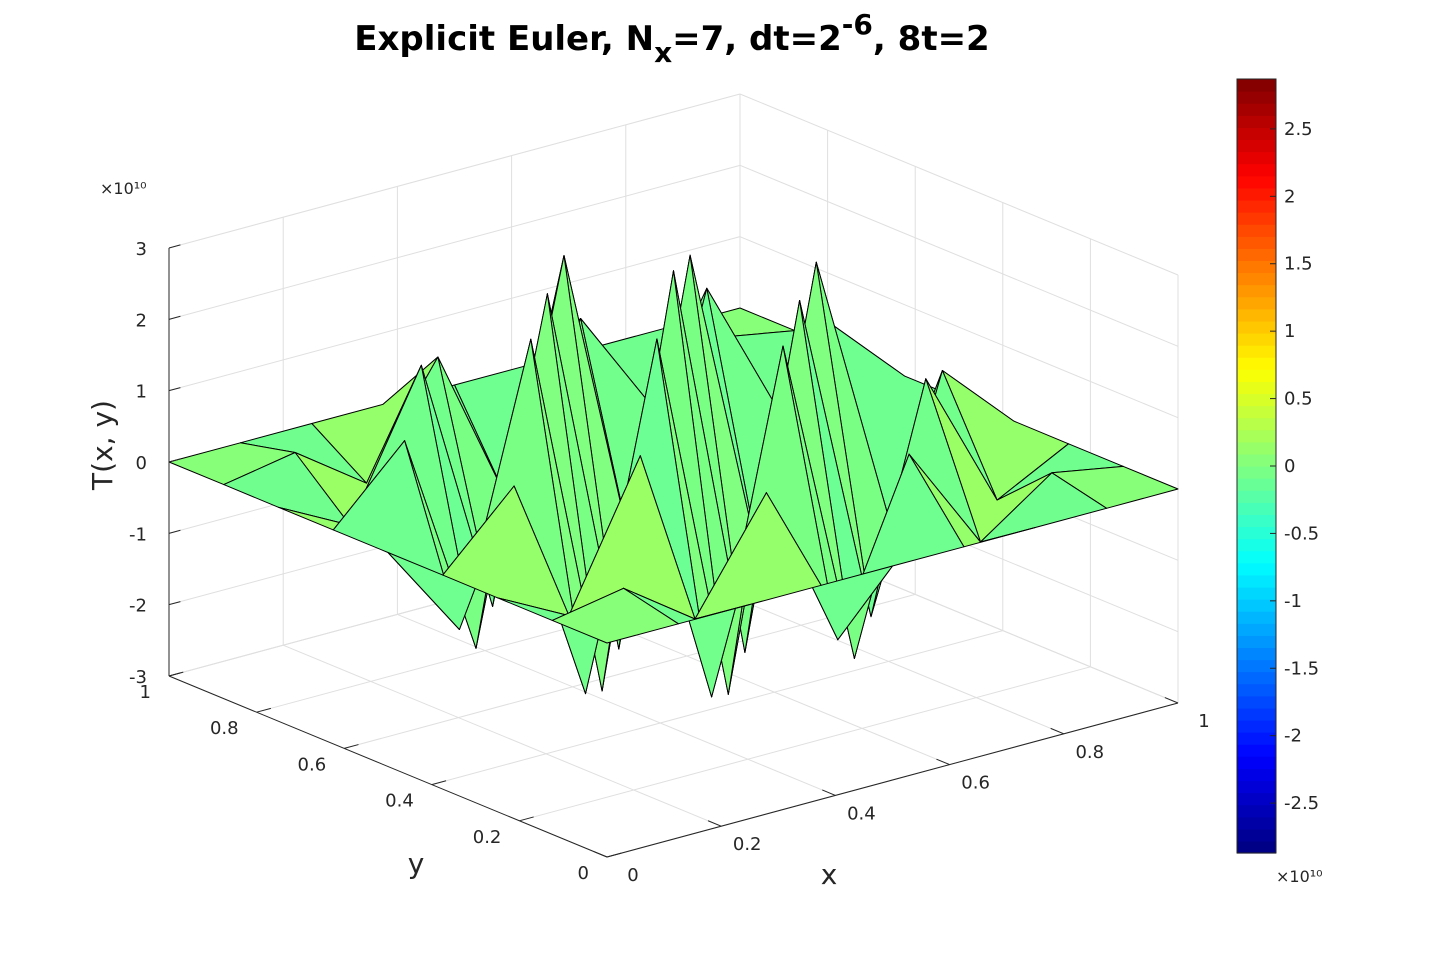  I want to click on z-tick-label: 1, so click(141, 392).